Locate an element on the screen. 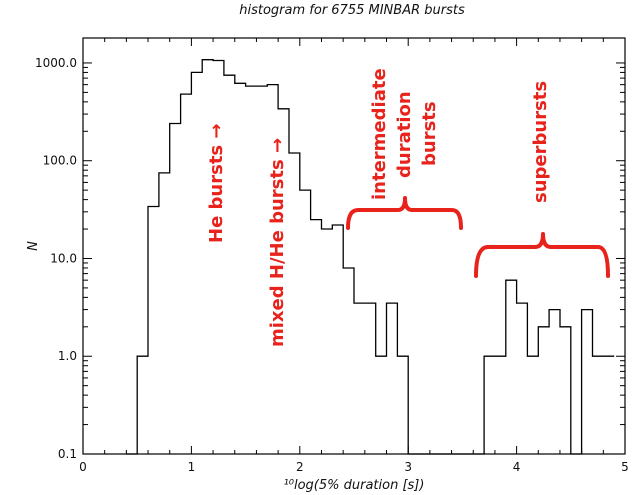  y-axis-label: N is located at coordinates (33, 246).